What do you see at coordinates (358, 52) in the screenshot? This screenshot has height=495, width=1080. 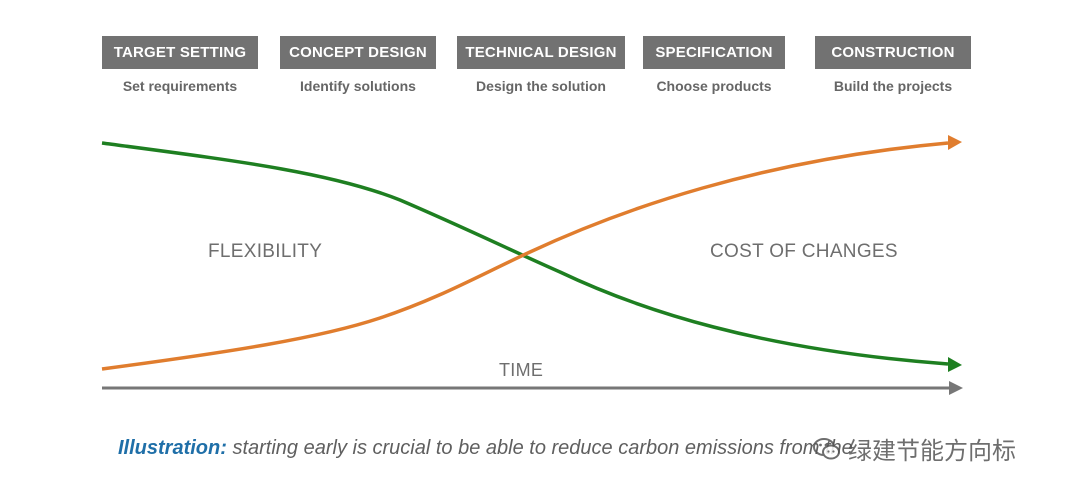 I see `phase-title: CONCEPT DESIGN` at bounding box center [358, 52].